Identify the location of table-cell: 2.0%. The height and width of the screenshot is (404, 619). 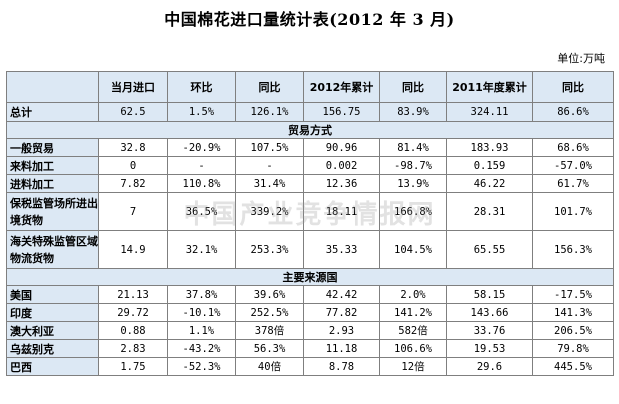
(413, 294).